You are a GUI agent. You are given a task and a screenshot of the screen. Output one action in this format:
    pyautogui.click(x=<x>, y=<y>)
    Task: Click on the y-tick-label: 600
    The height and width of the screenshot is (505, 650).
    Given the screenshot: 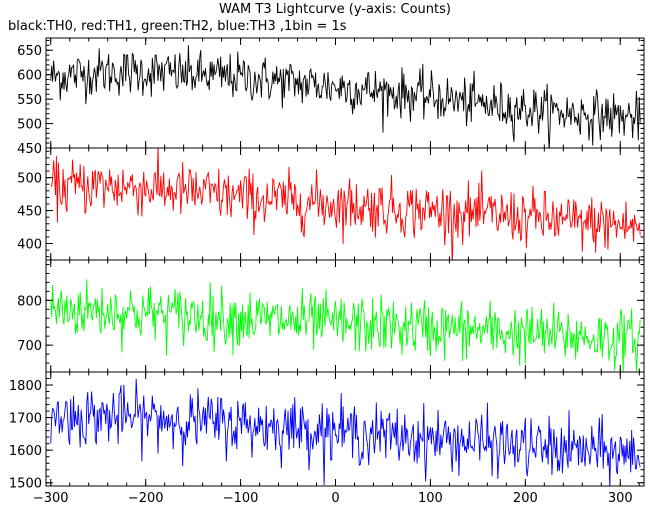 What is the action you would take?
    pyautogui.click(x=29, y=76)
    